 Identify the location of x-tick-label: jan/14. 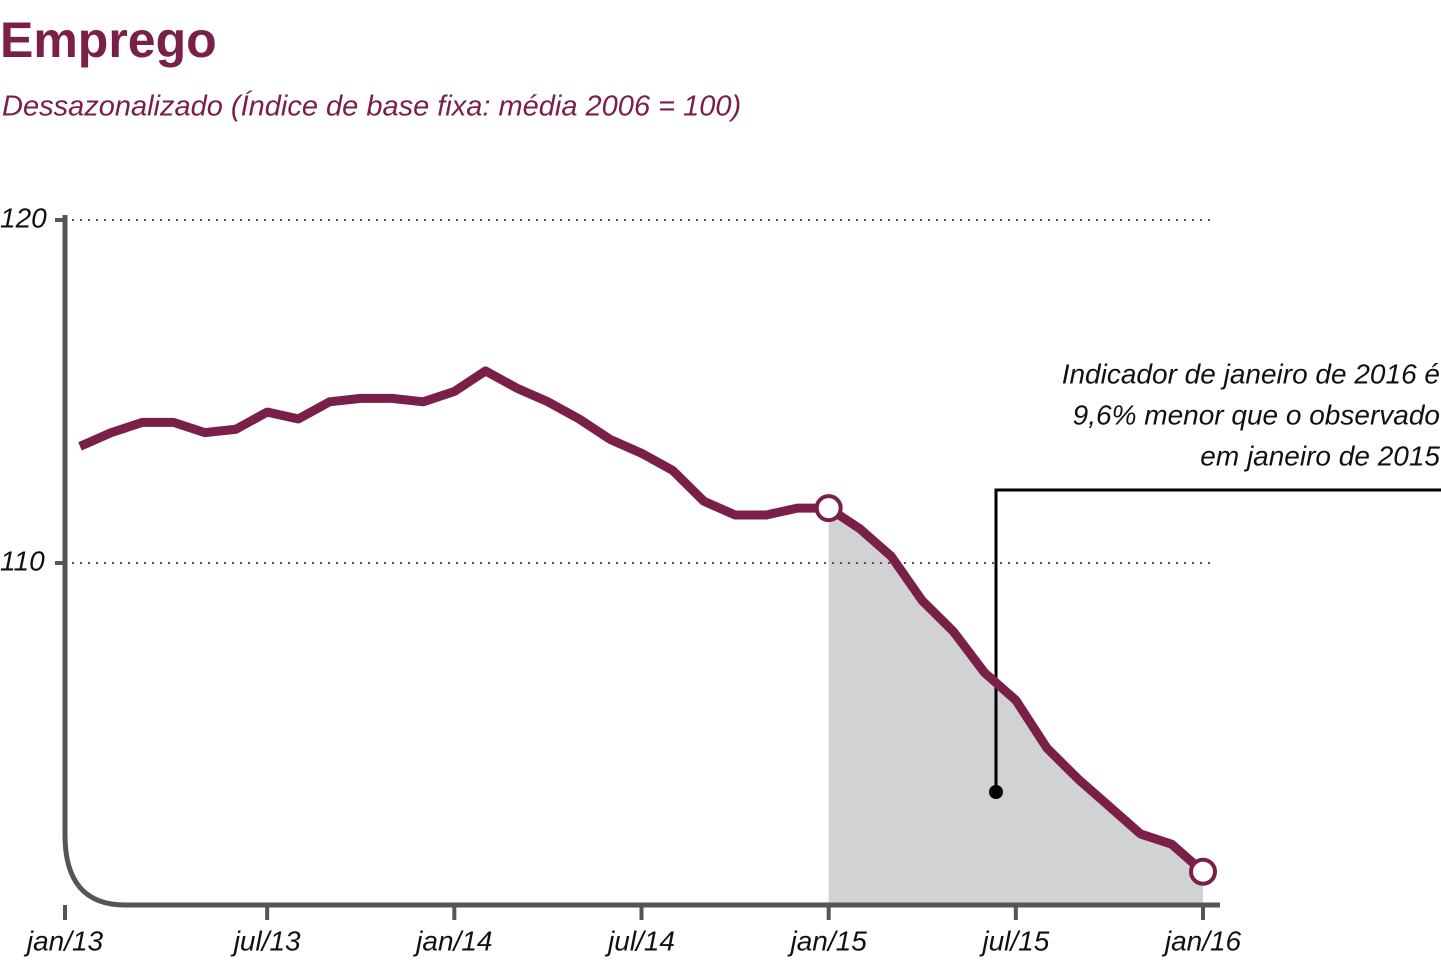
(452, 940).